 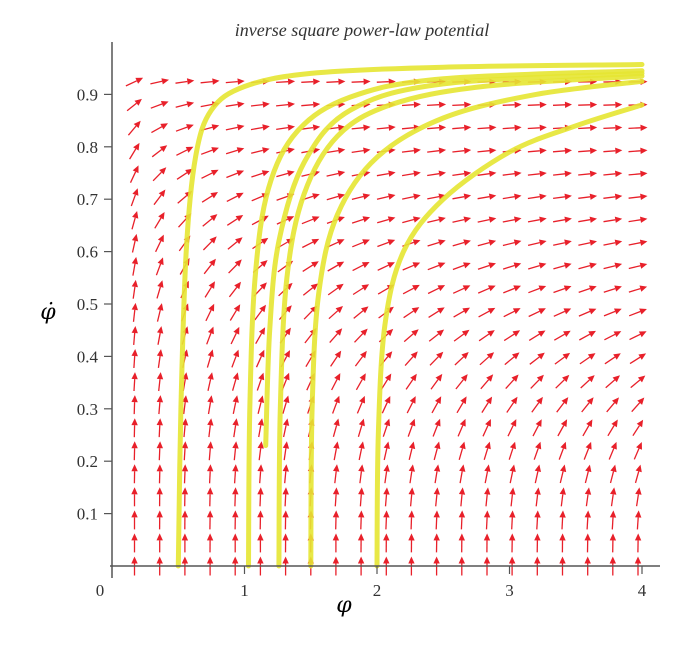 I want to click on y-ticks: 0.1 0.2 0.3 0.4 0.5 0.6 0.7 0.8 0.9, so click(x=94, y=304).